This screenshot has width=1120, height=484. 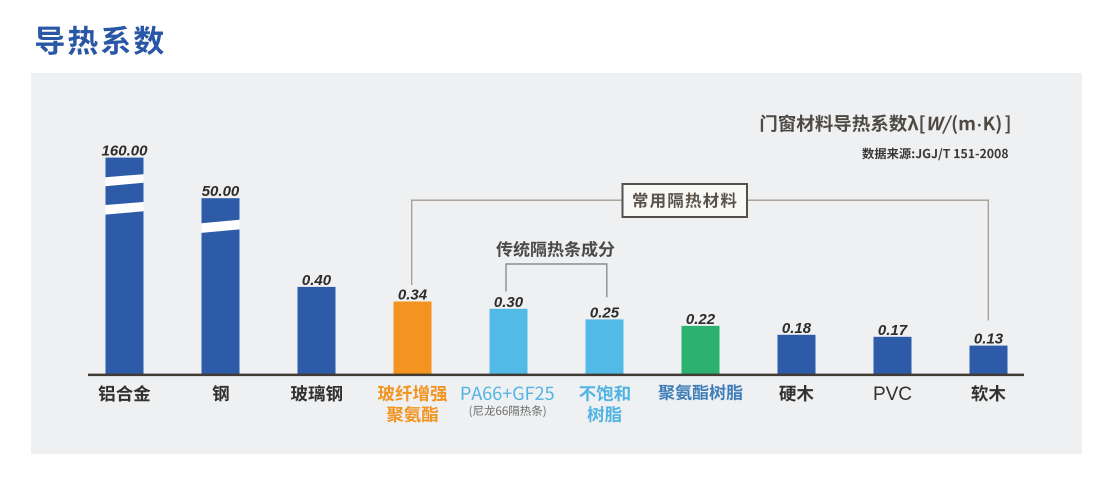 What do you see at coordinates (797, 328) in the screenshot?
I see `svg-text: 0.18` at bounding box center [797, 328].